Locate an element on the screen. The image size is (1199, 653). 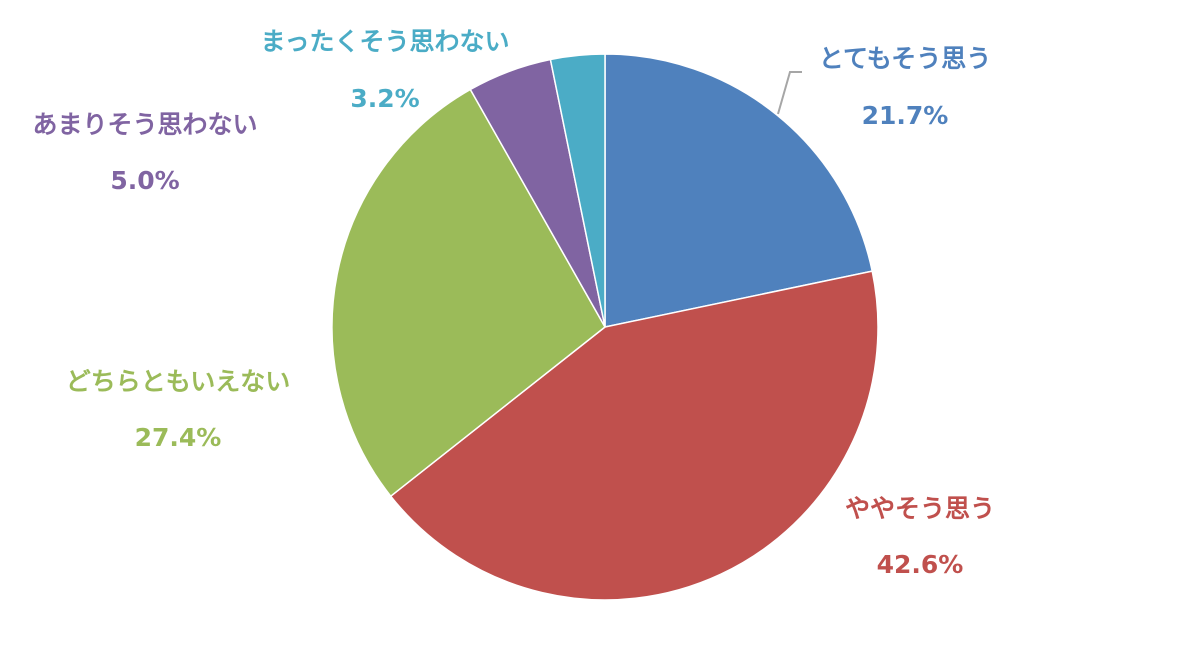
slice-label: まったくそう思わない is located at coordinates (384, 41).